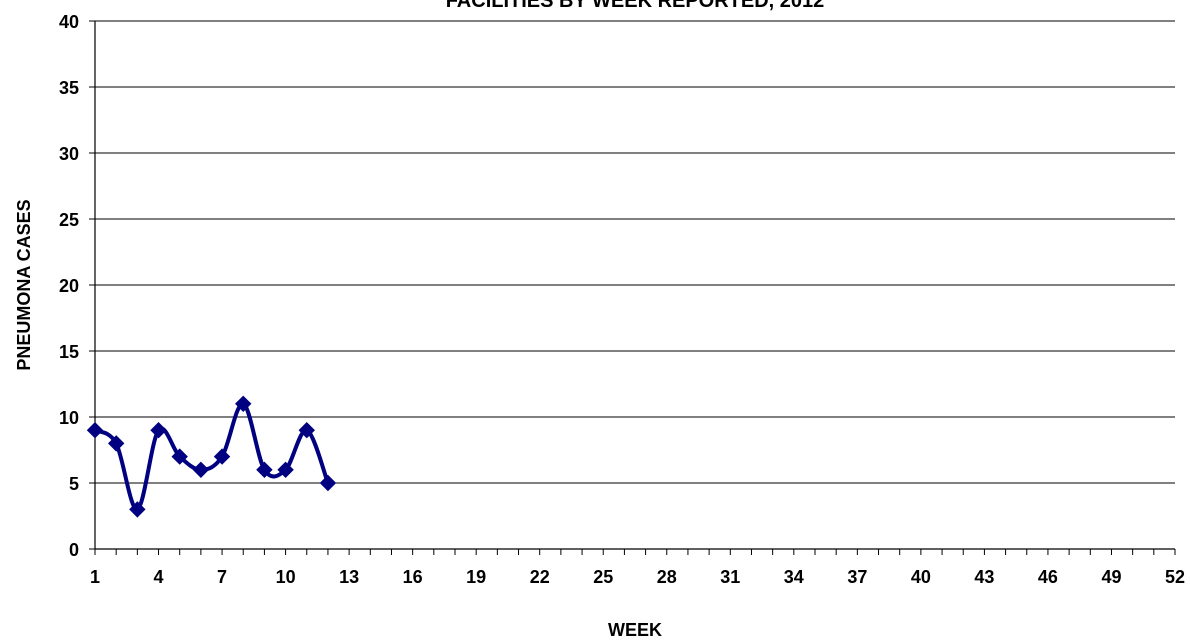  What do you see at coordinates (857, 577) in the screenshot?
I see `x-tick-label: 37` at bounding box center [857, 577].